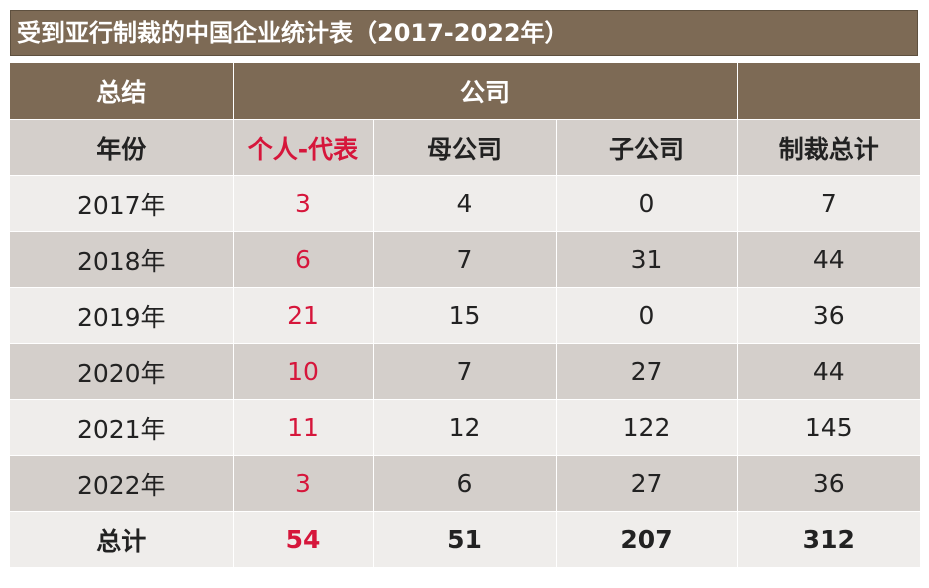 Image resolution: width=929 pixels, height=588 pixels. What do you see at coordinates (122, 483) in the screenshot?
I see `cell-year: 2022年` at bounding box center [122, 483].